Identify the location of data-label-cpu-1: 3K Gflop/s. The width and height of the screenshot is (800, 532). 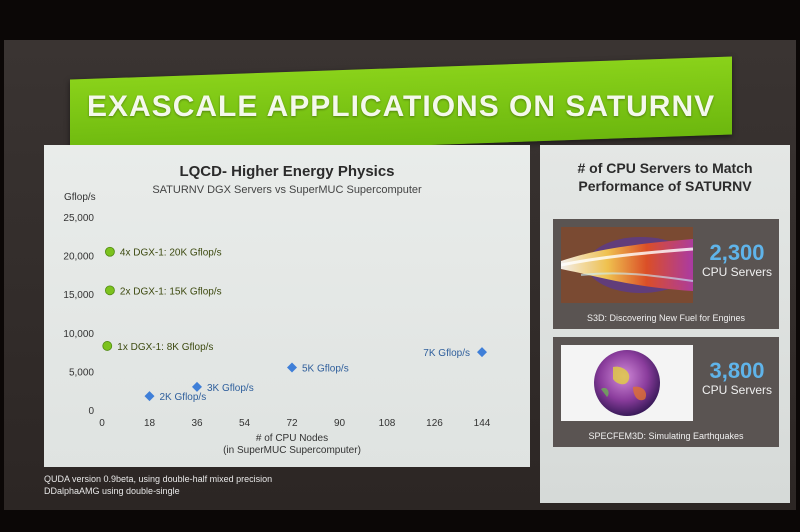
(230, 388).